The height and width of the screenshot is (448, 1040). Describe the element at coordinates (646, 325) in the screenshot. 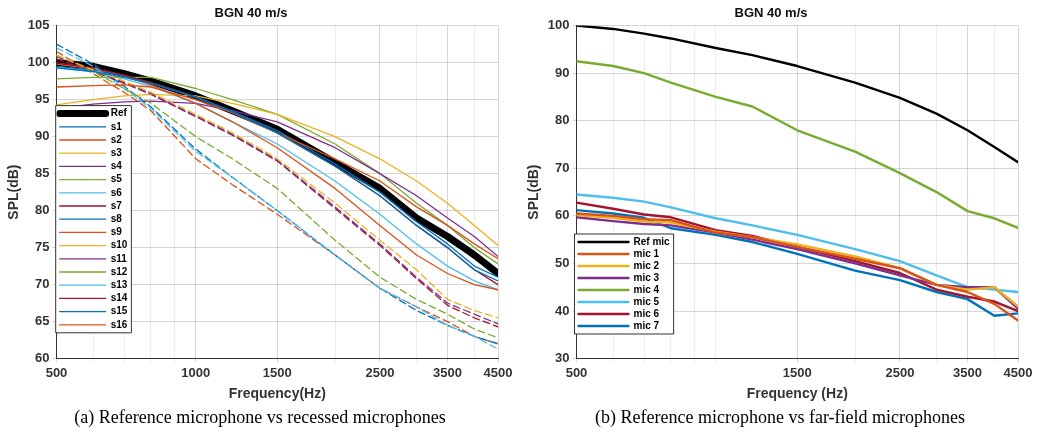

I see `legend-label: mic 7` at that location.